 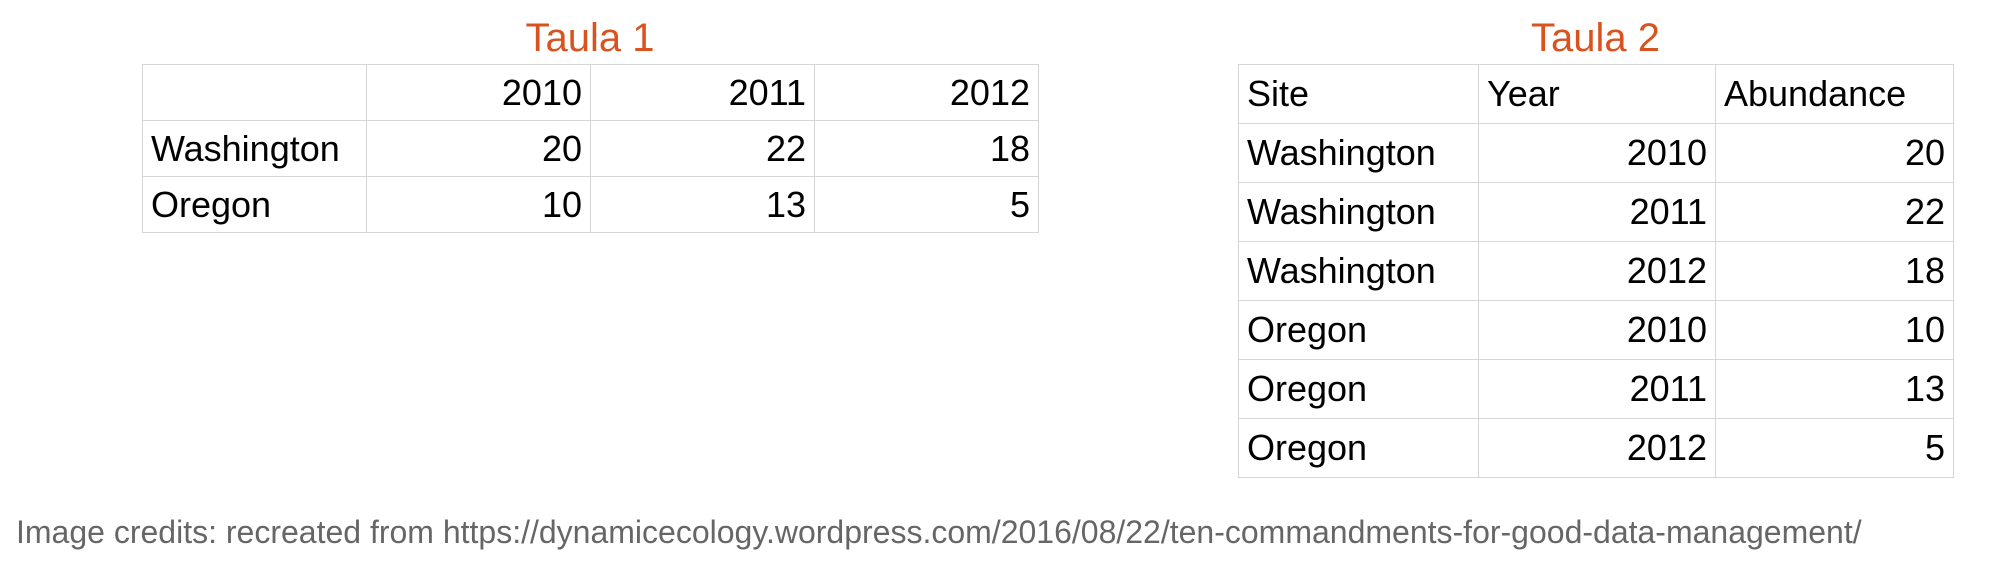 I want to click on table-header-row: 2010 2011 2012, so click(x=590, y=92).